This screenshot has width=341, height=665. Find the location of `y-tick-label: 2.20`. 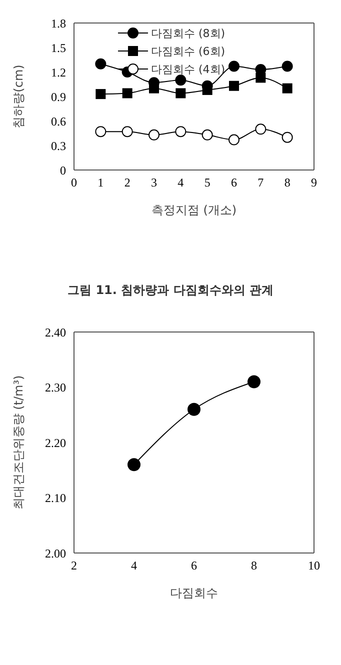

y-tick-label: 2.20 is located at coordinates (55, 443).